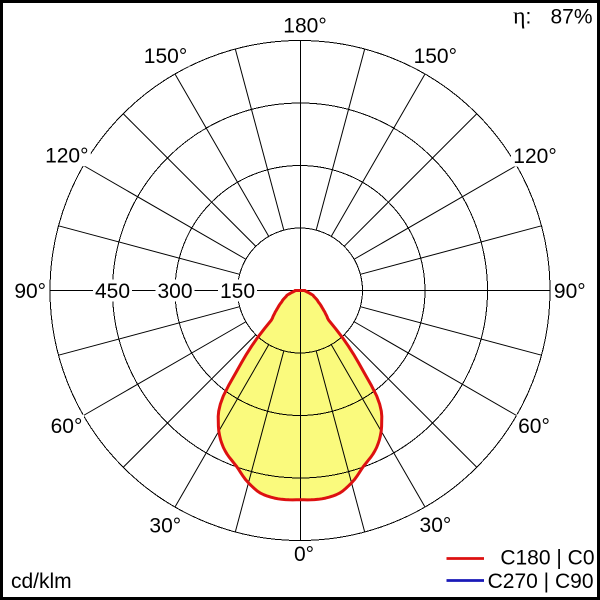  What do you see at coordinates (112, 291) in the screenshot?
I see `svg-text: 450` at bounding box center [112, 291].